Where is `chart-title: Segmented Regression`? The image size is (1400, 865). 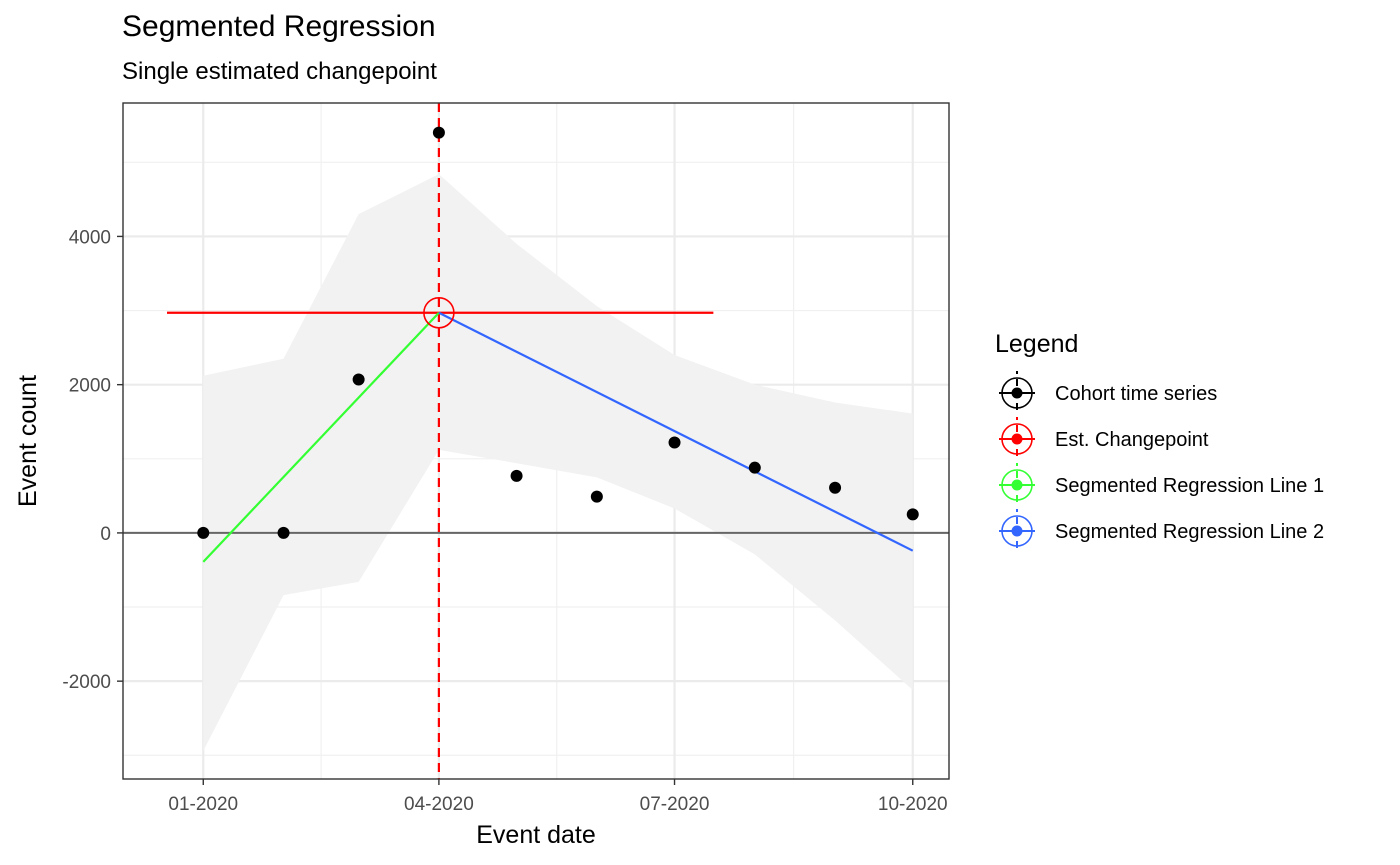 chart-title: Segmented Regression is located at coordinates (279, 26).